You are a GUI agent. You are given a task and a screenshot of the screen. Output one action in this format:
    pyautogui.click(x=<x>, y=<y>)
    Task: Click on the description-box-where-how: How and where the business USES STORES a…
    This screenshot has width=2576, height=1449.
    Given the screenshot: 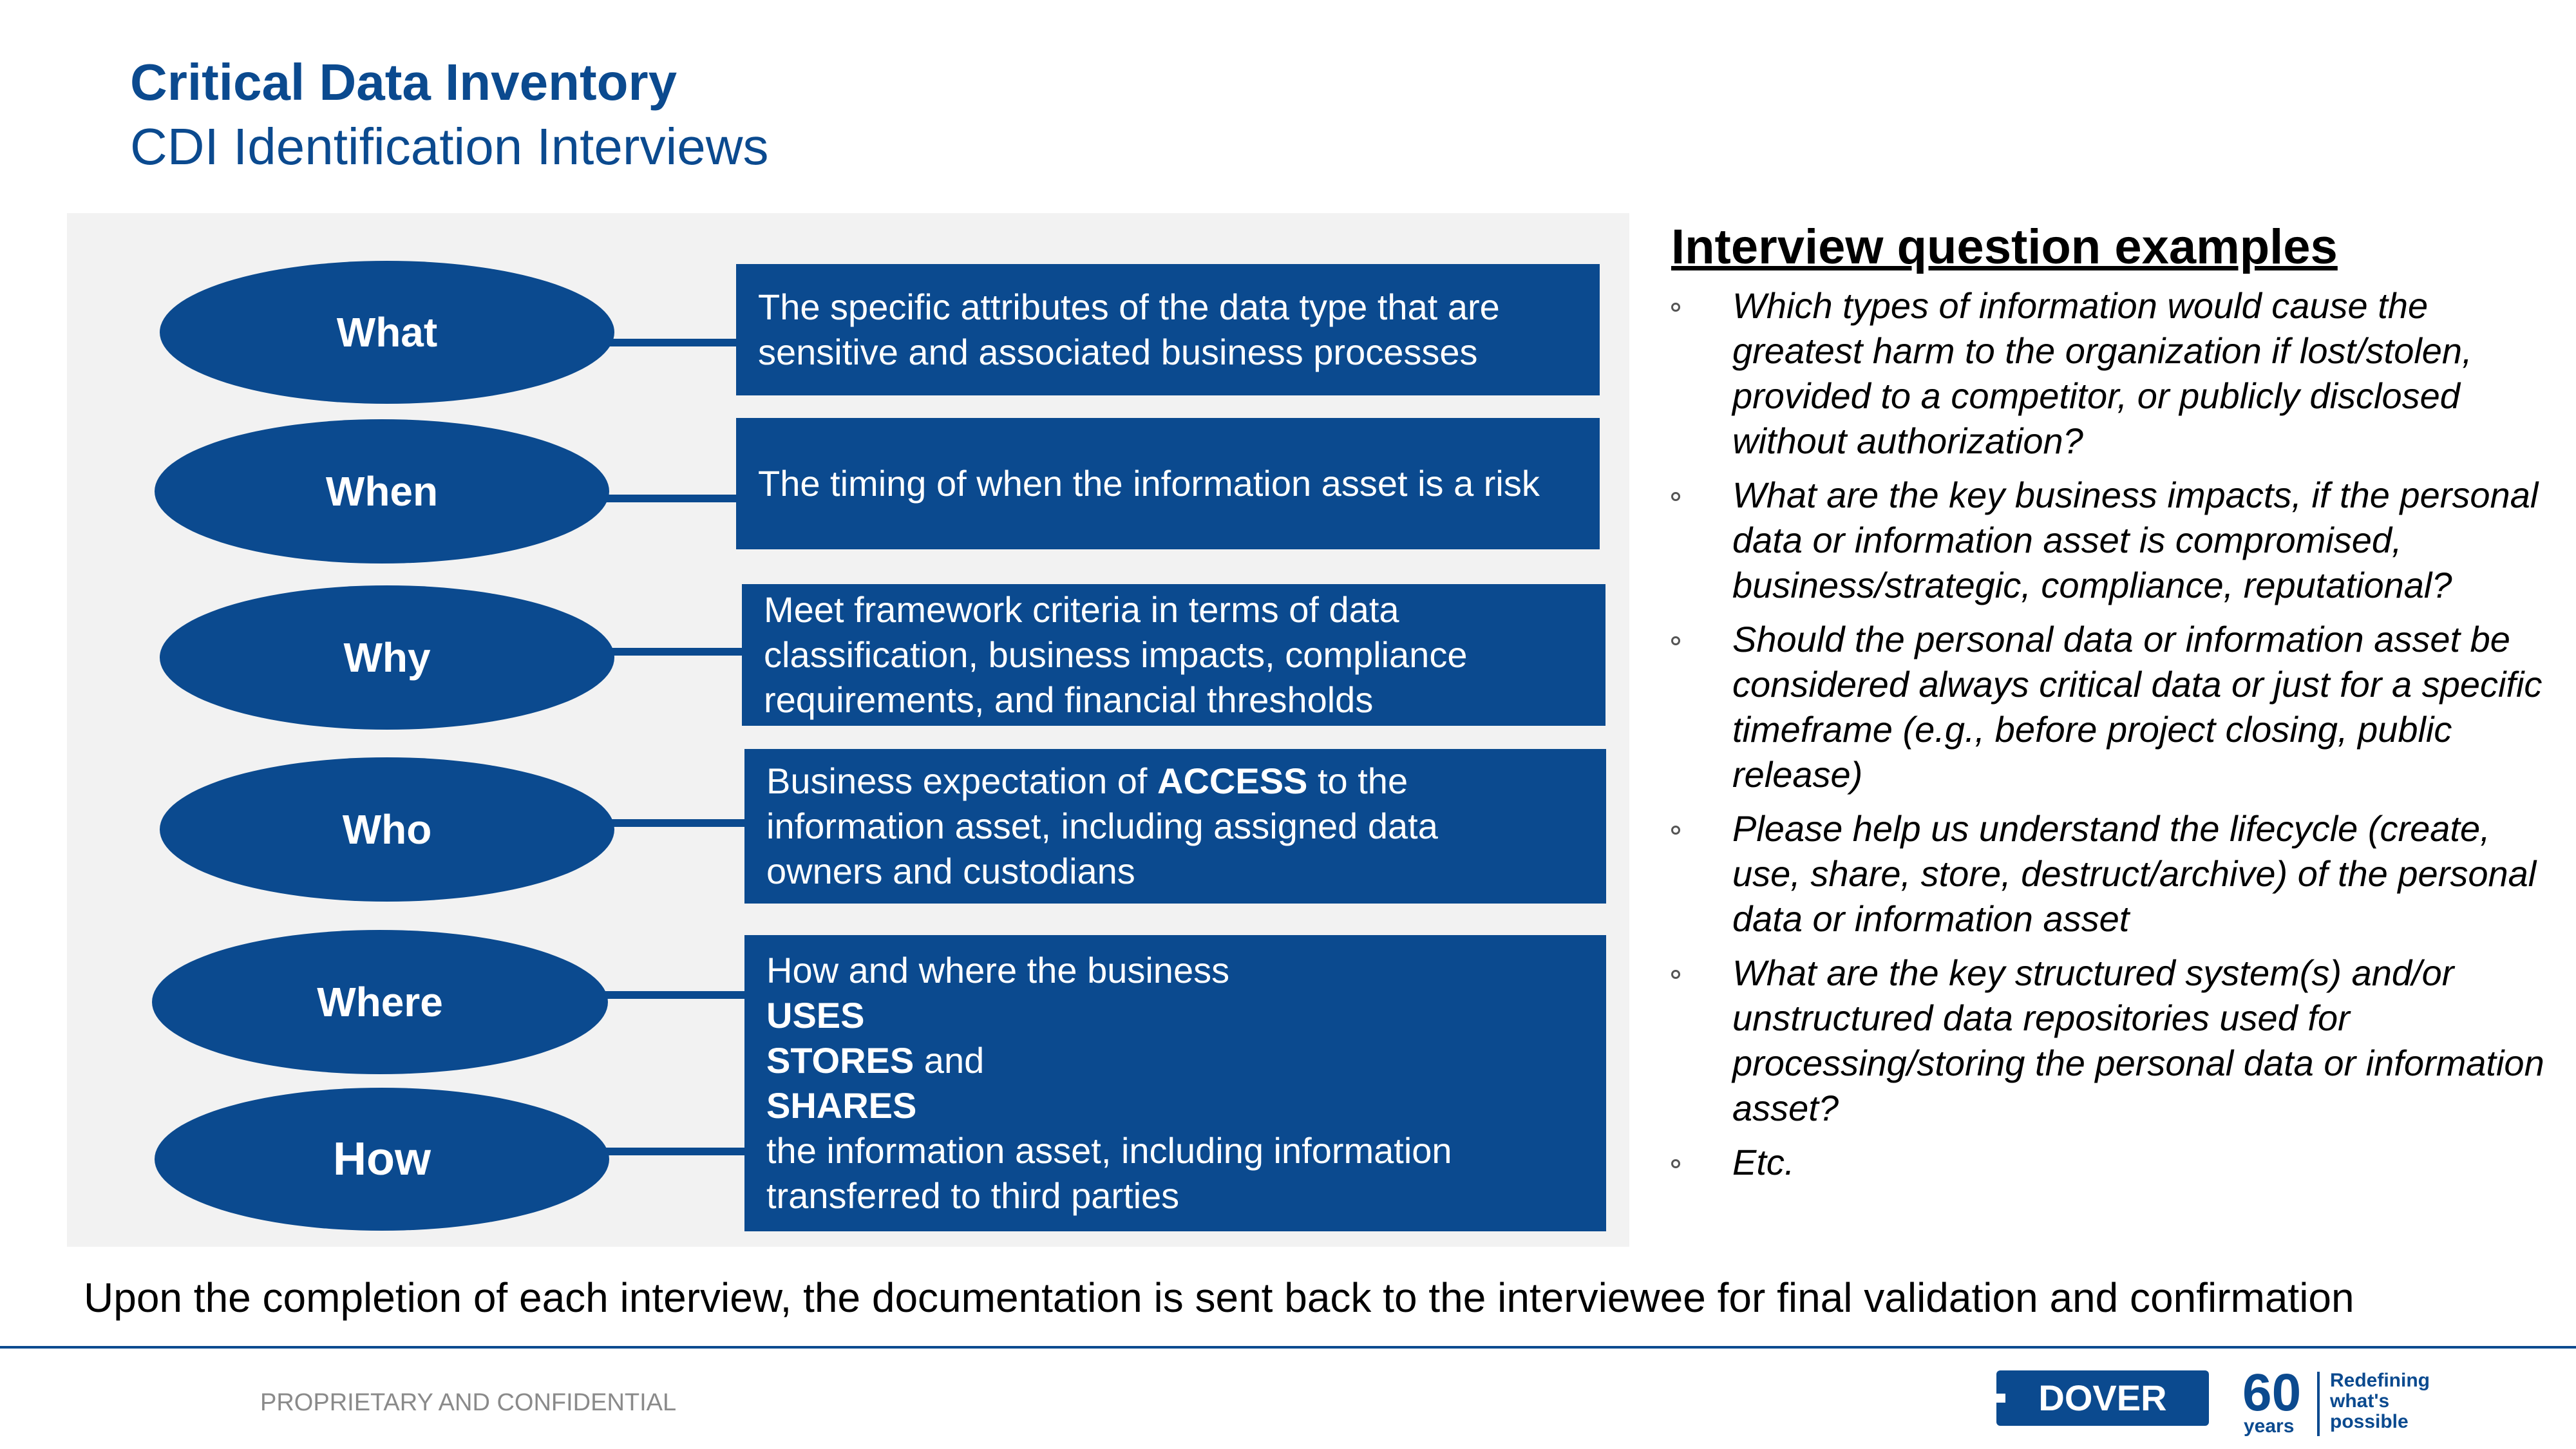 What is the action you would take?
    pyautogui.click(x=1175, y=1083)
    